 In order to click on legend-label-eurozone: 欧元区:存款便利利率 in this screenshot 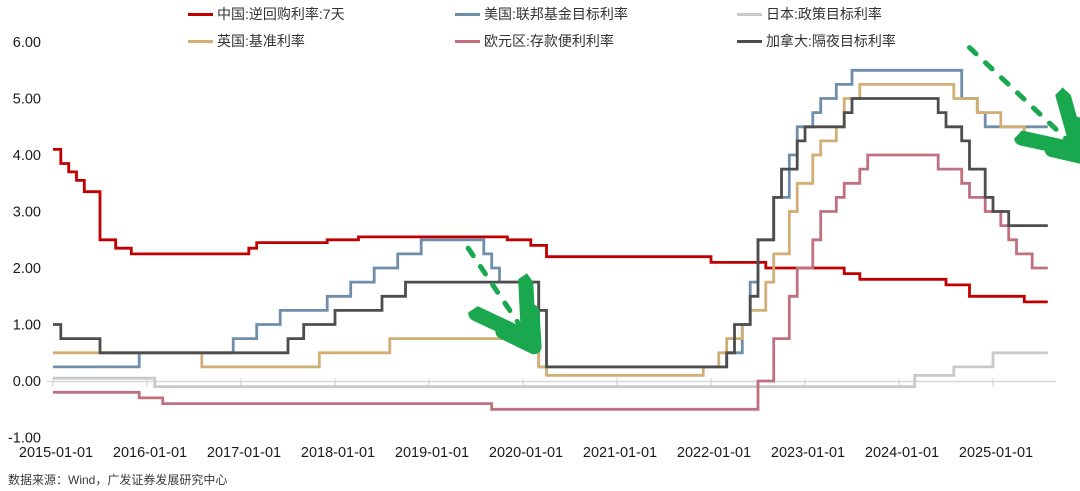, I will do `click(549, 41)`.